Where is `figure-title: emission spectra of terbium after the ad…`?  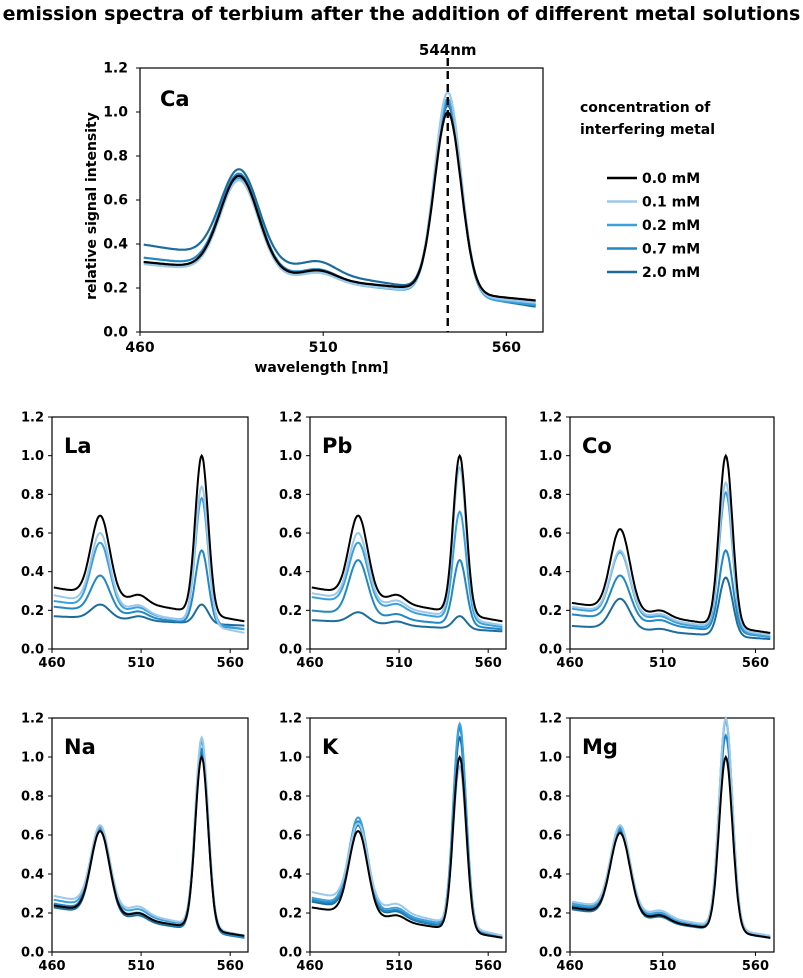
figure-title: emission spectra of terbium after the ad… is located at coordinates (401, 14).